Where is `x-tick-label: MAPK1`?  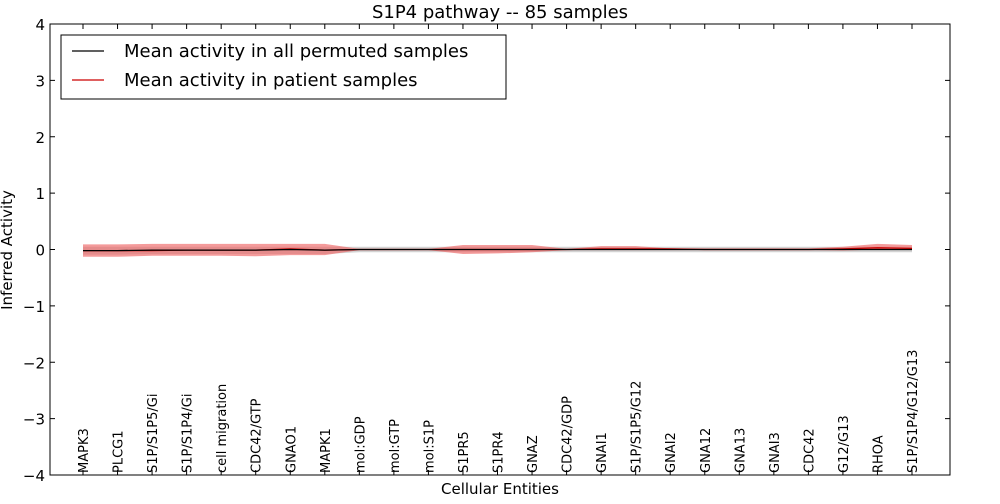 x-tick-label: MAPK1 is located at coordinates (326, 450).